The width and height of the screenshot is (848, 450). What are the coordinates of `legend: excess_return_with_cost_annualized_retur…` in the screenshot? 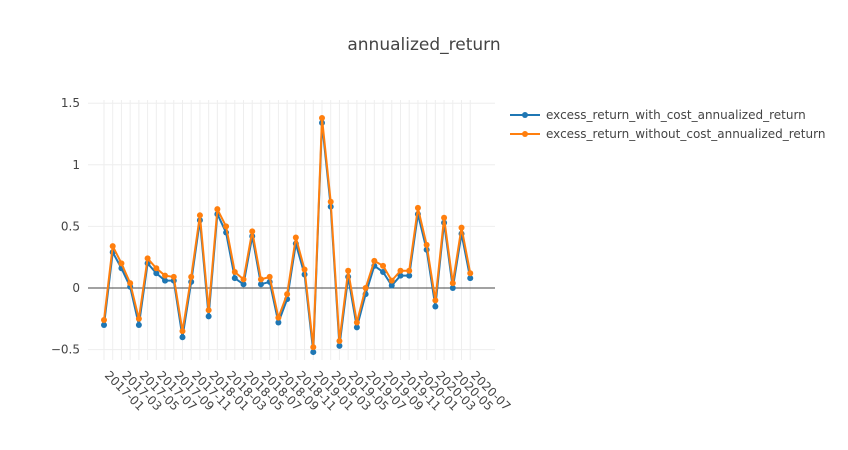 It's located at (667, 124).